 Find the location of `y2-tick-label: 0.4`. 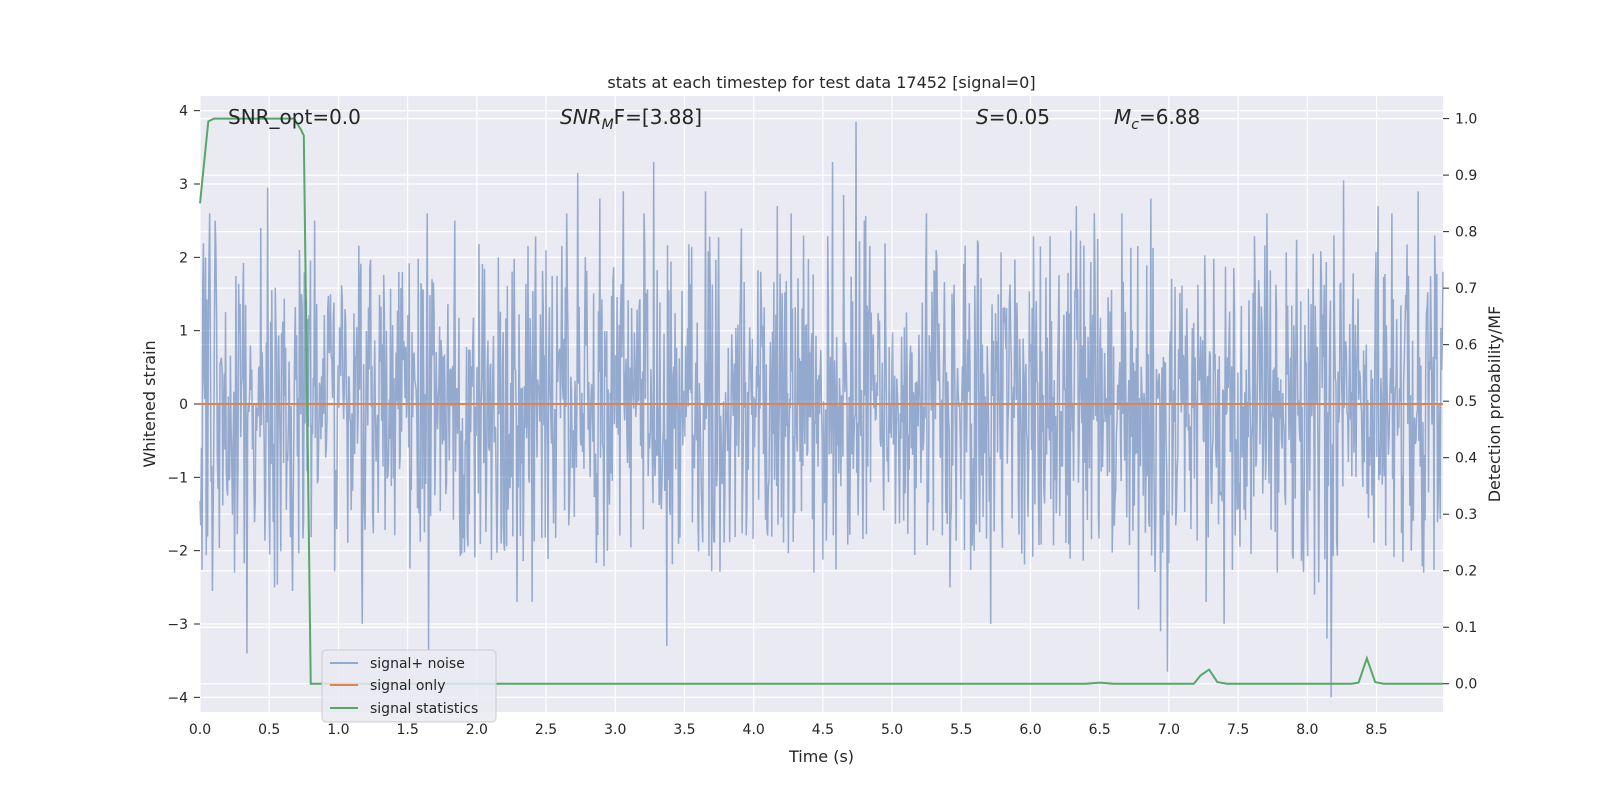

y2-tick-label: 0.4 is located at coordinates (1466, 459).